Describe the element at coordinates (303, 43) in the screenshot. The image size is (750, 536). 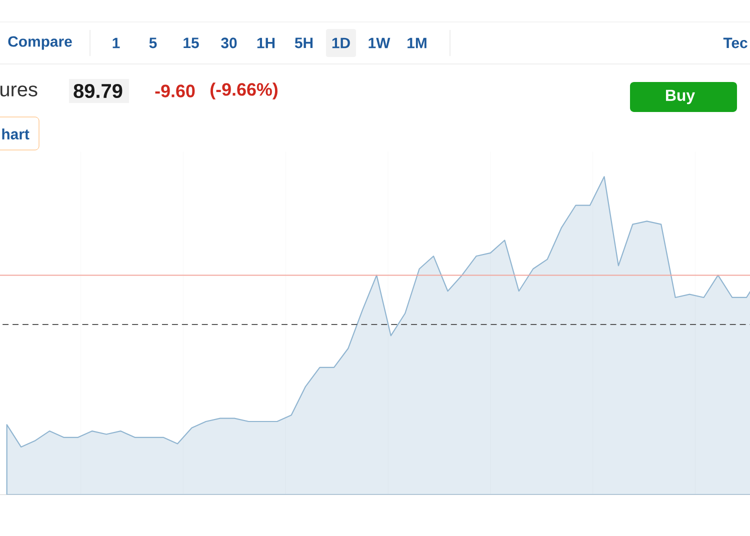
I see `text: 5H` at that location.